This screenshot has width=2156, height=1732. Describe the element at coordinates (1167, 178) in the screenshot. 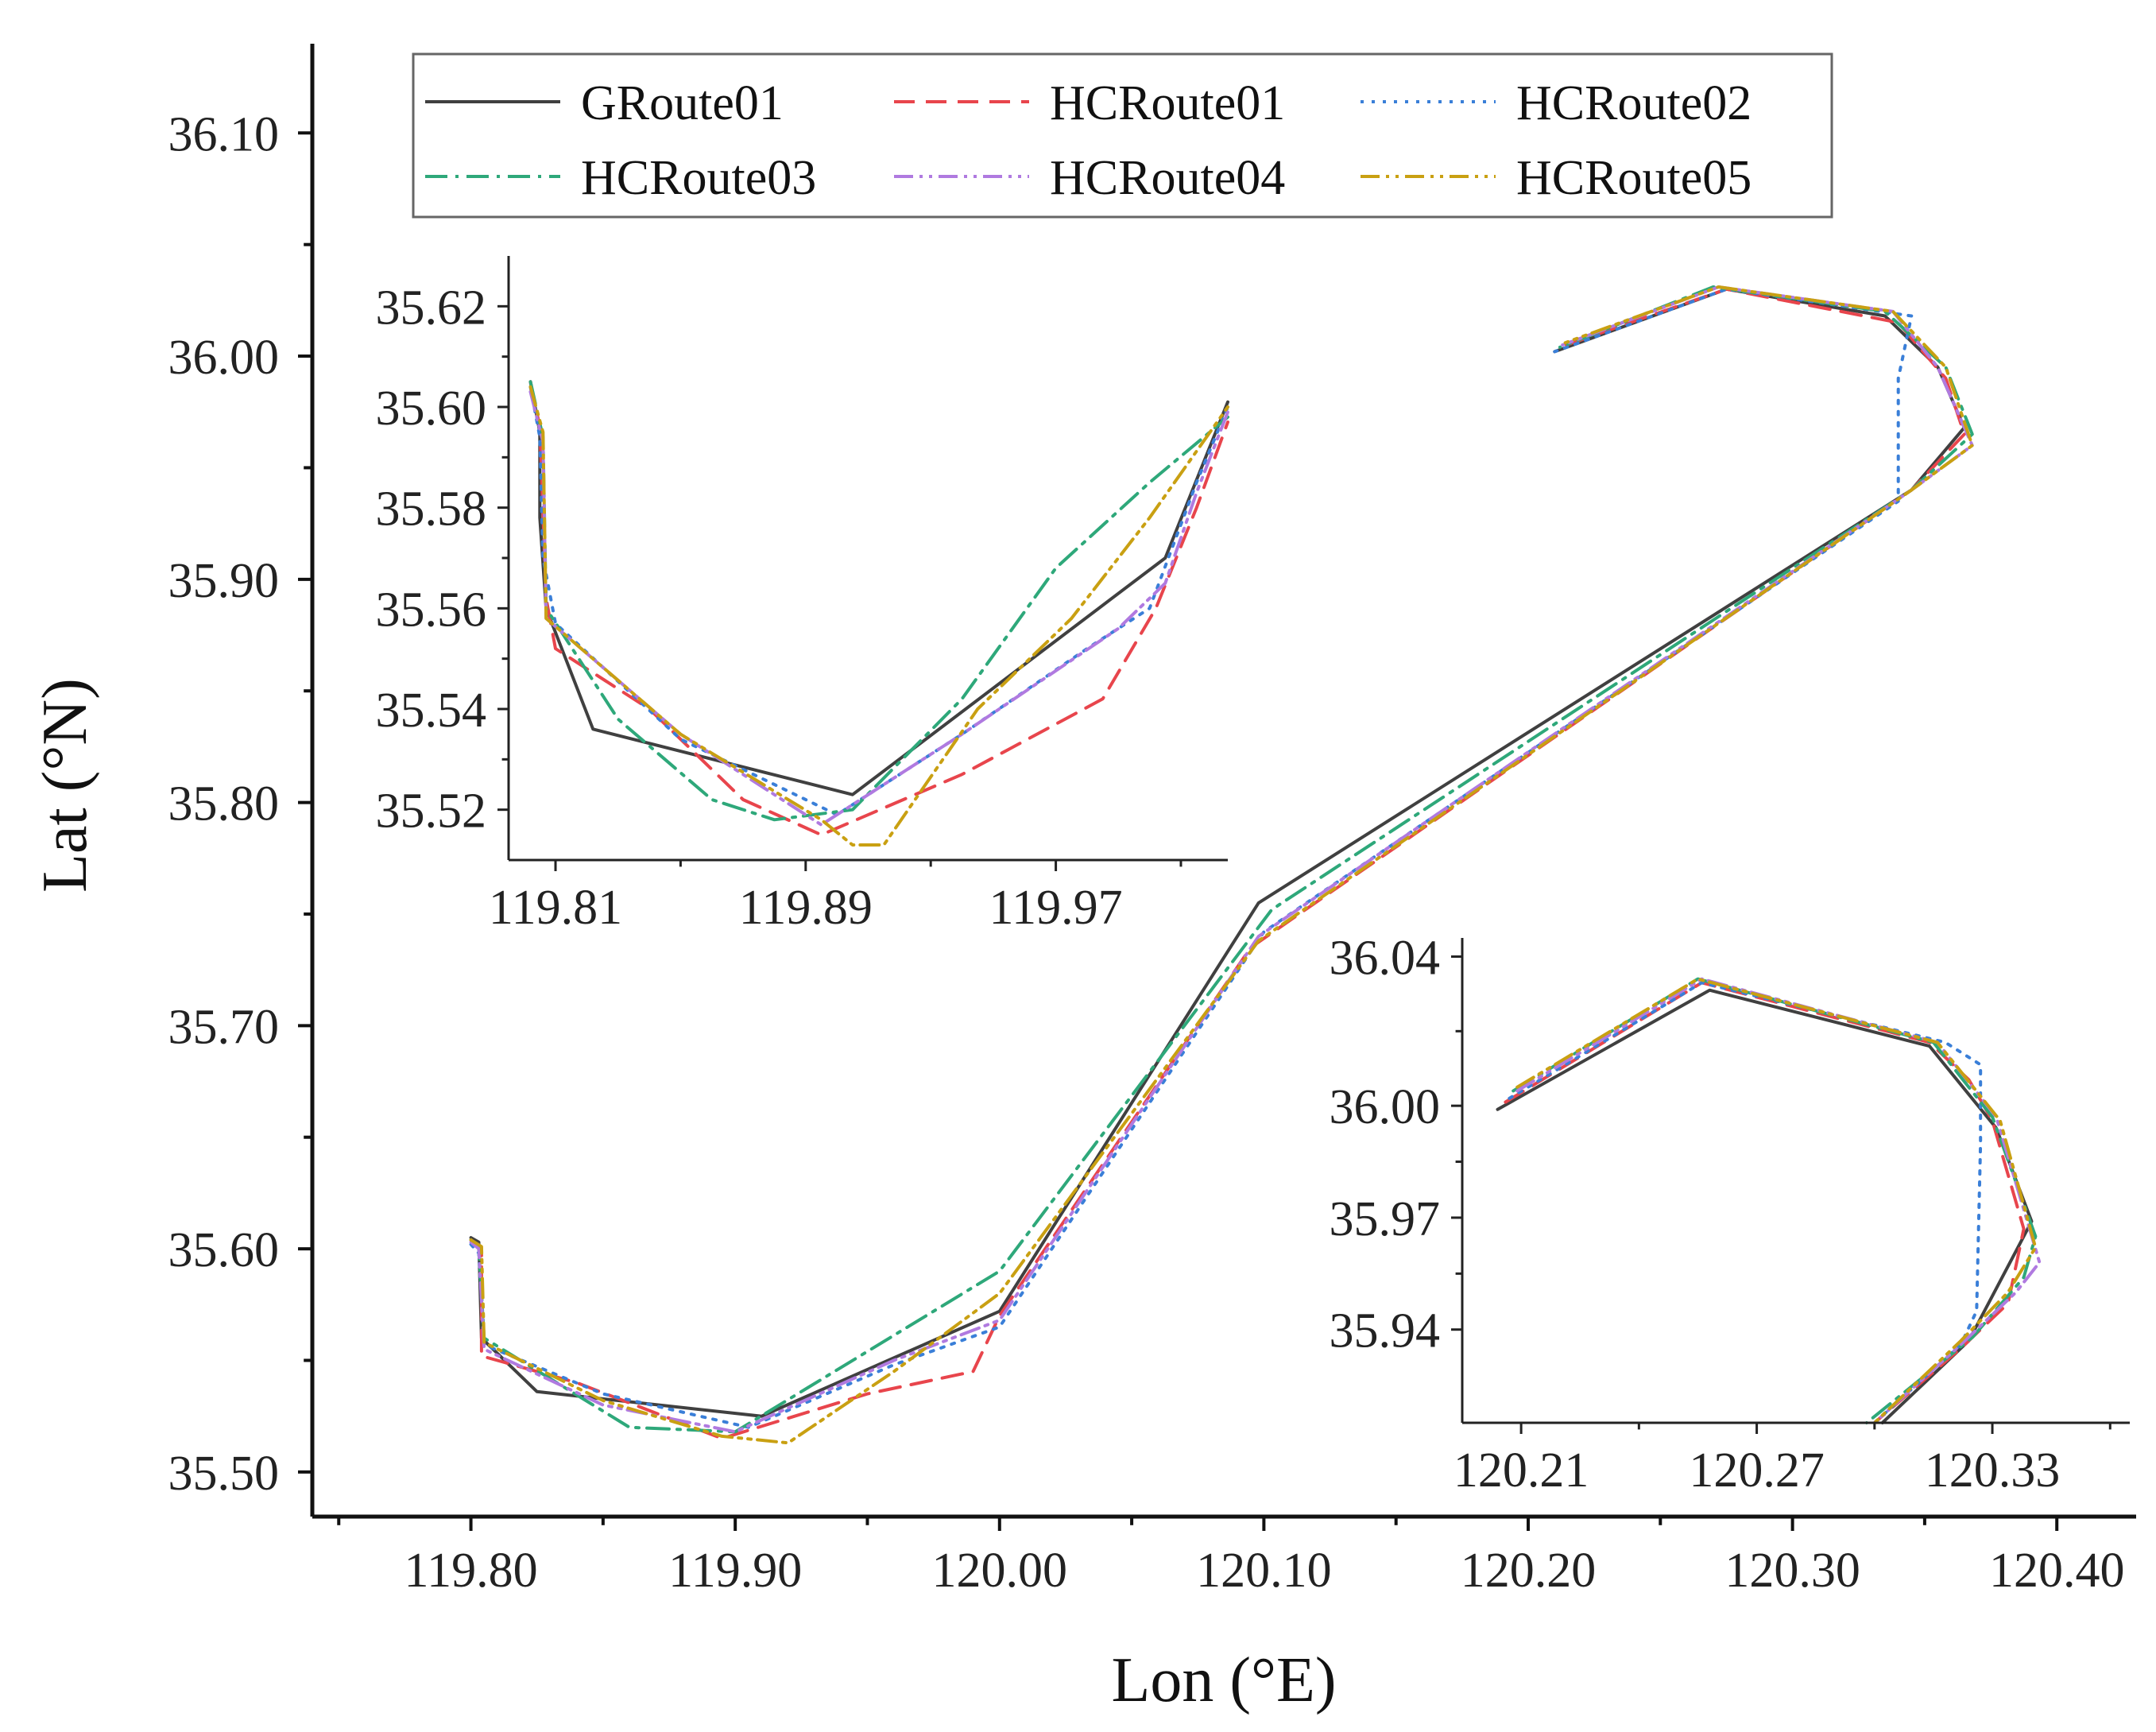

I see `legend-label-hcroute04: HCRoute04` at that location.